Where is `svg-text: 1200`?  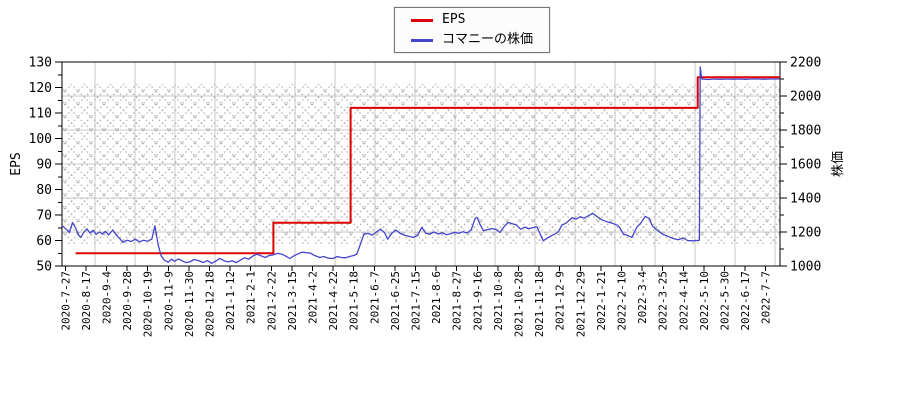
svg-text: 1200 is located at coordinates (805, 233).